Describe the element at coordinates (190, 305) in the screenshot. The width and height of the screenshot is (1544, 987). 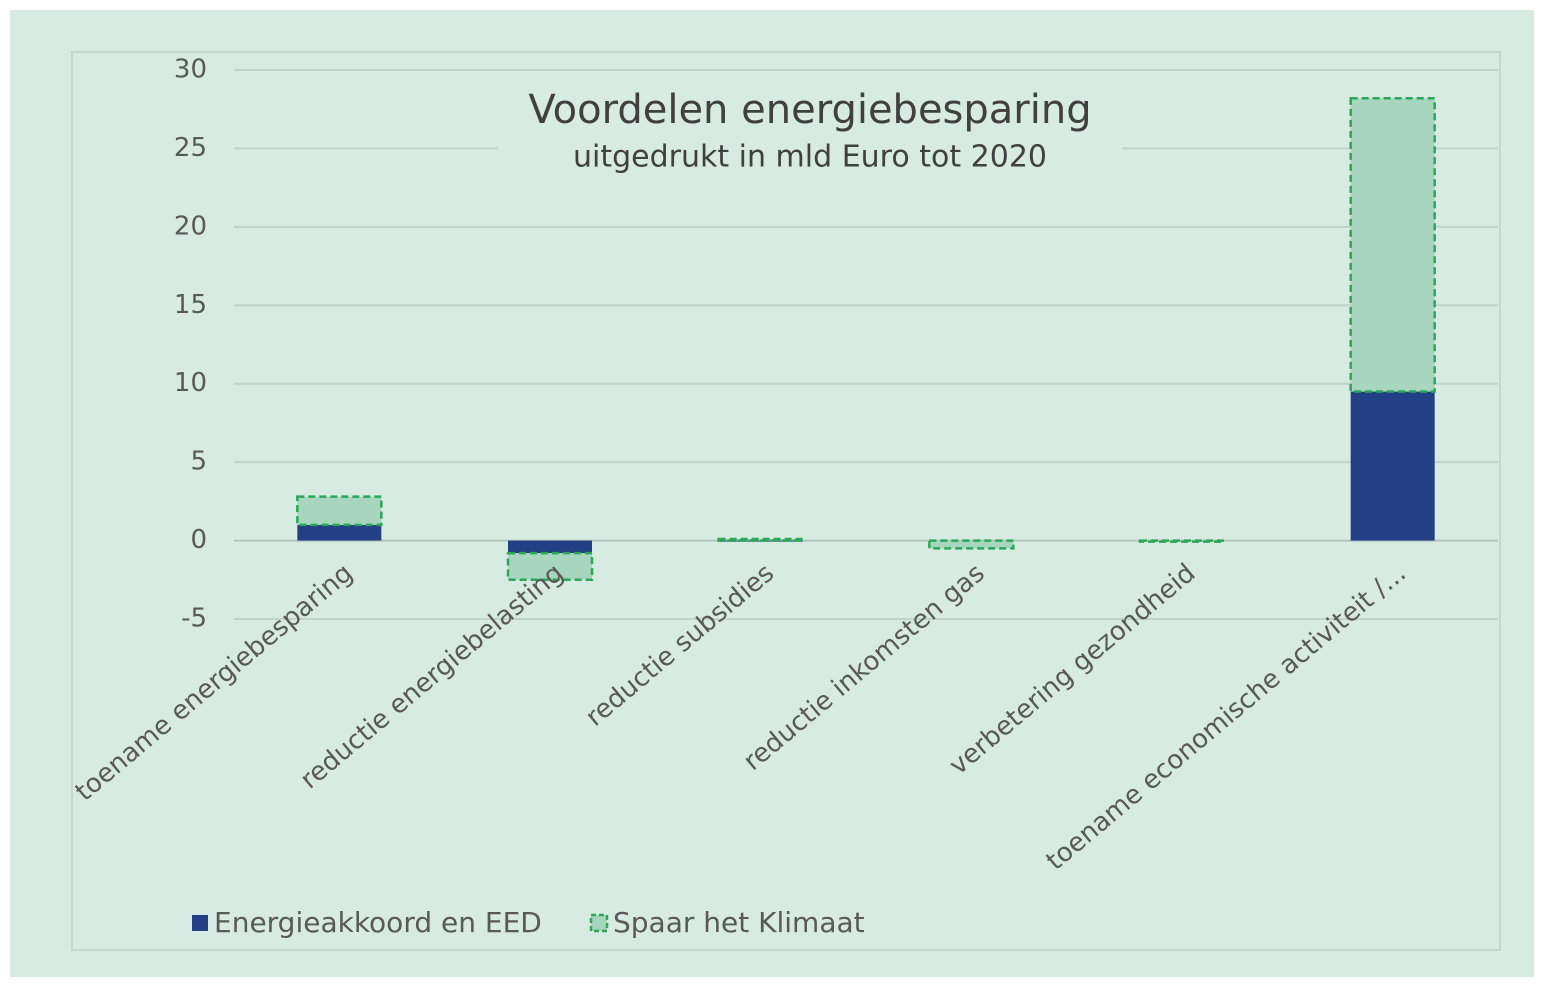
I see `y-tick-label: 15` at that location.